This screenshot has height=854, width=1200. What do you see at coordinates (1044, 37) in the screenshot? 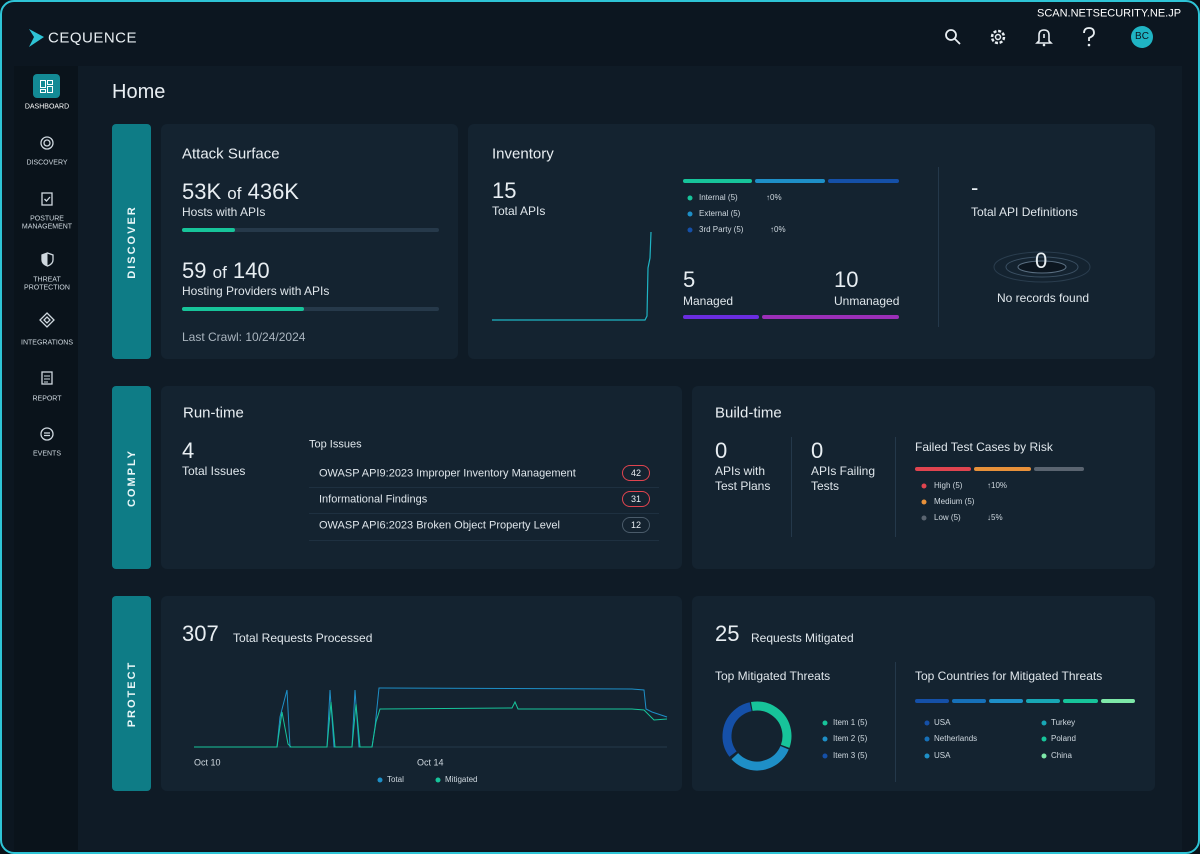
I see `notification-icon` at bounding box center [1044, 37].